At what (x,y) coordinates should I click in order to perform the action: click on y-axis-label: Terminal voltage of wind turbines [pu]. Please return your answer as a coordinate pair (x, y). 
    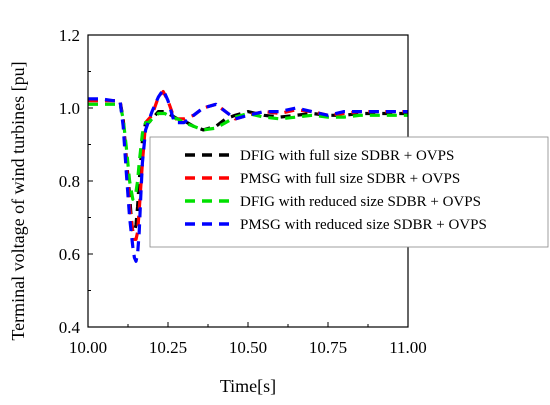
    Looking at the image, I should click on (18, 200).